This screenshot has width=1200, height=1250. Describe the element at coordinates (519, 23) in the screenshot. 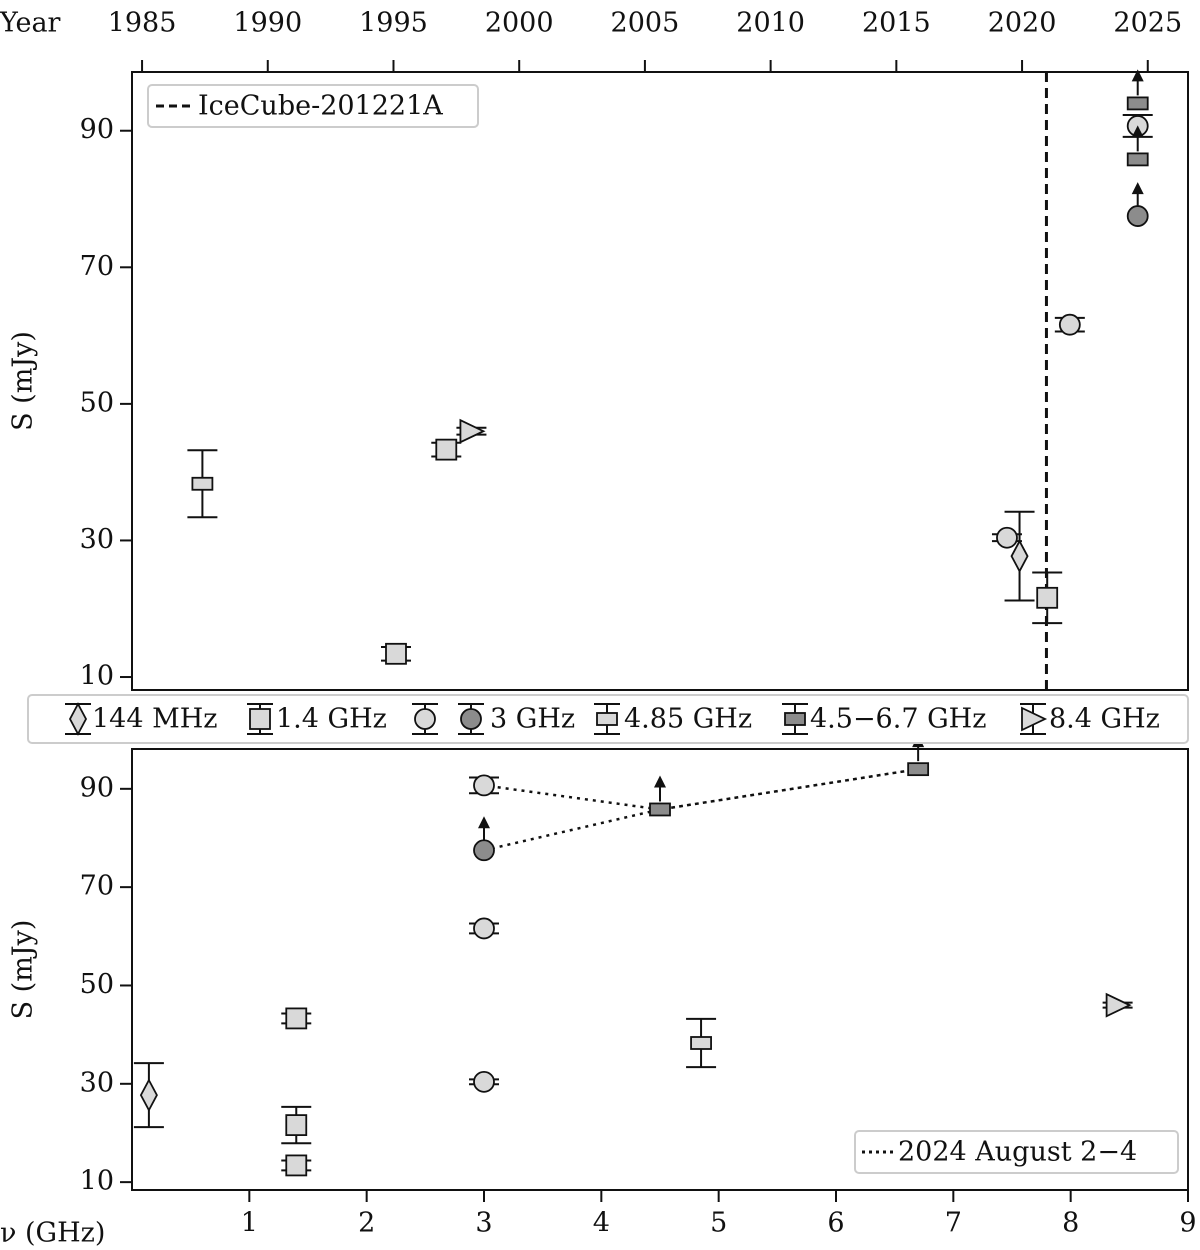

I see `x-tick-label: 2000` at that location.